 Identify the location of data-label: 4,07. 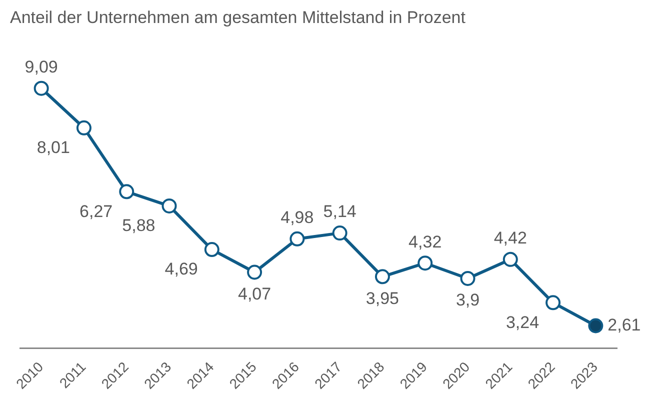
(255, 294).